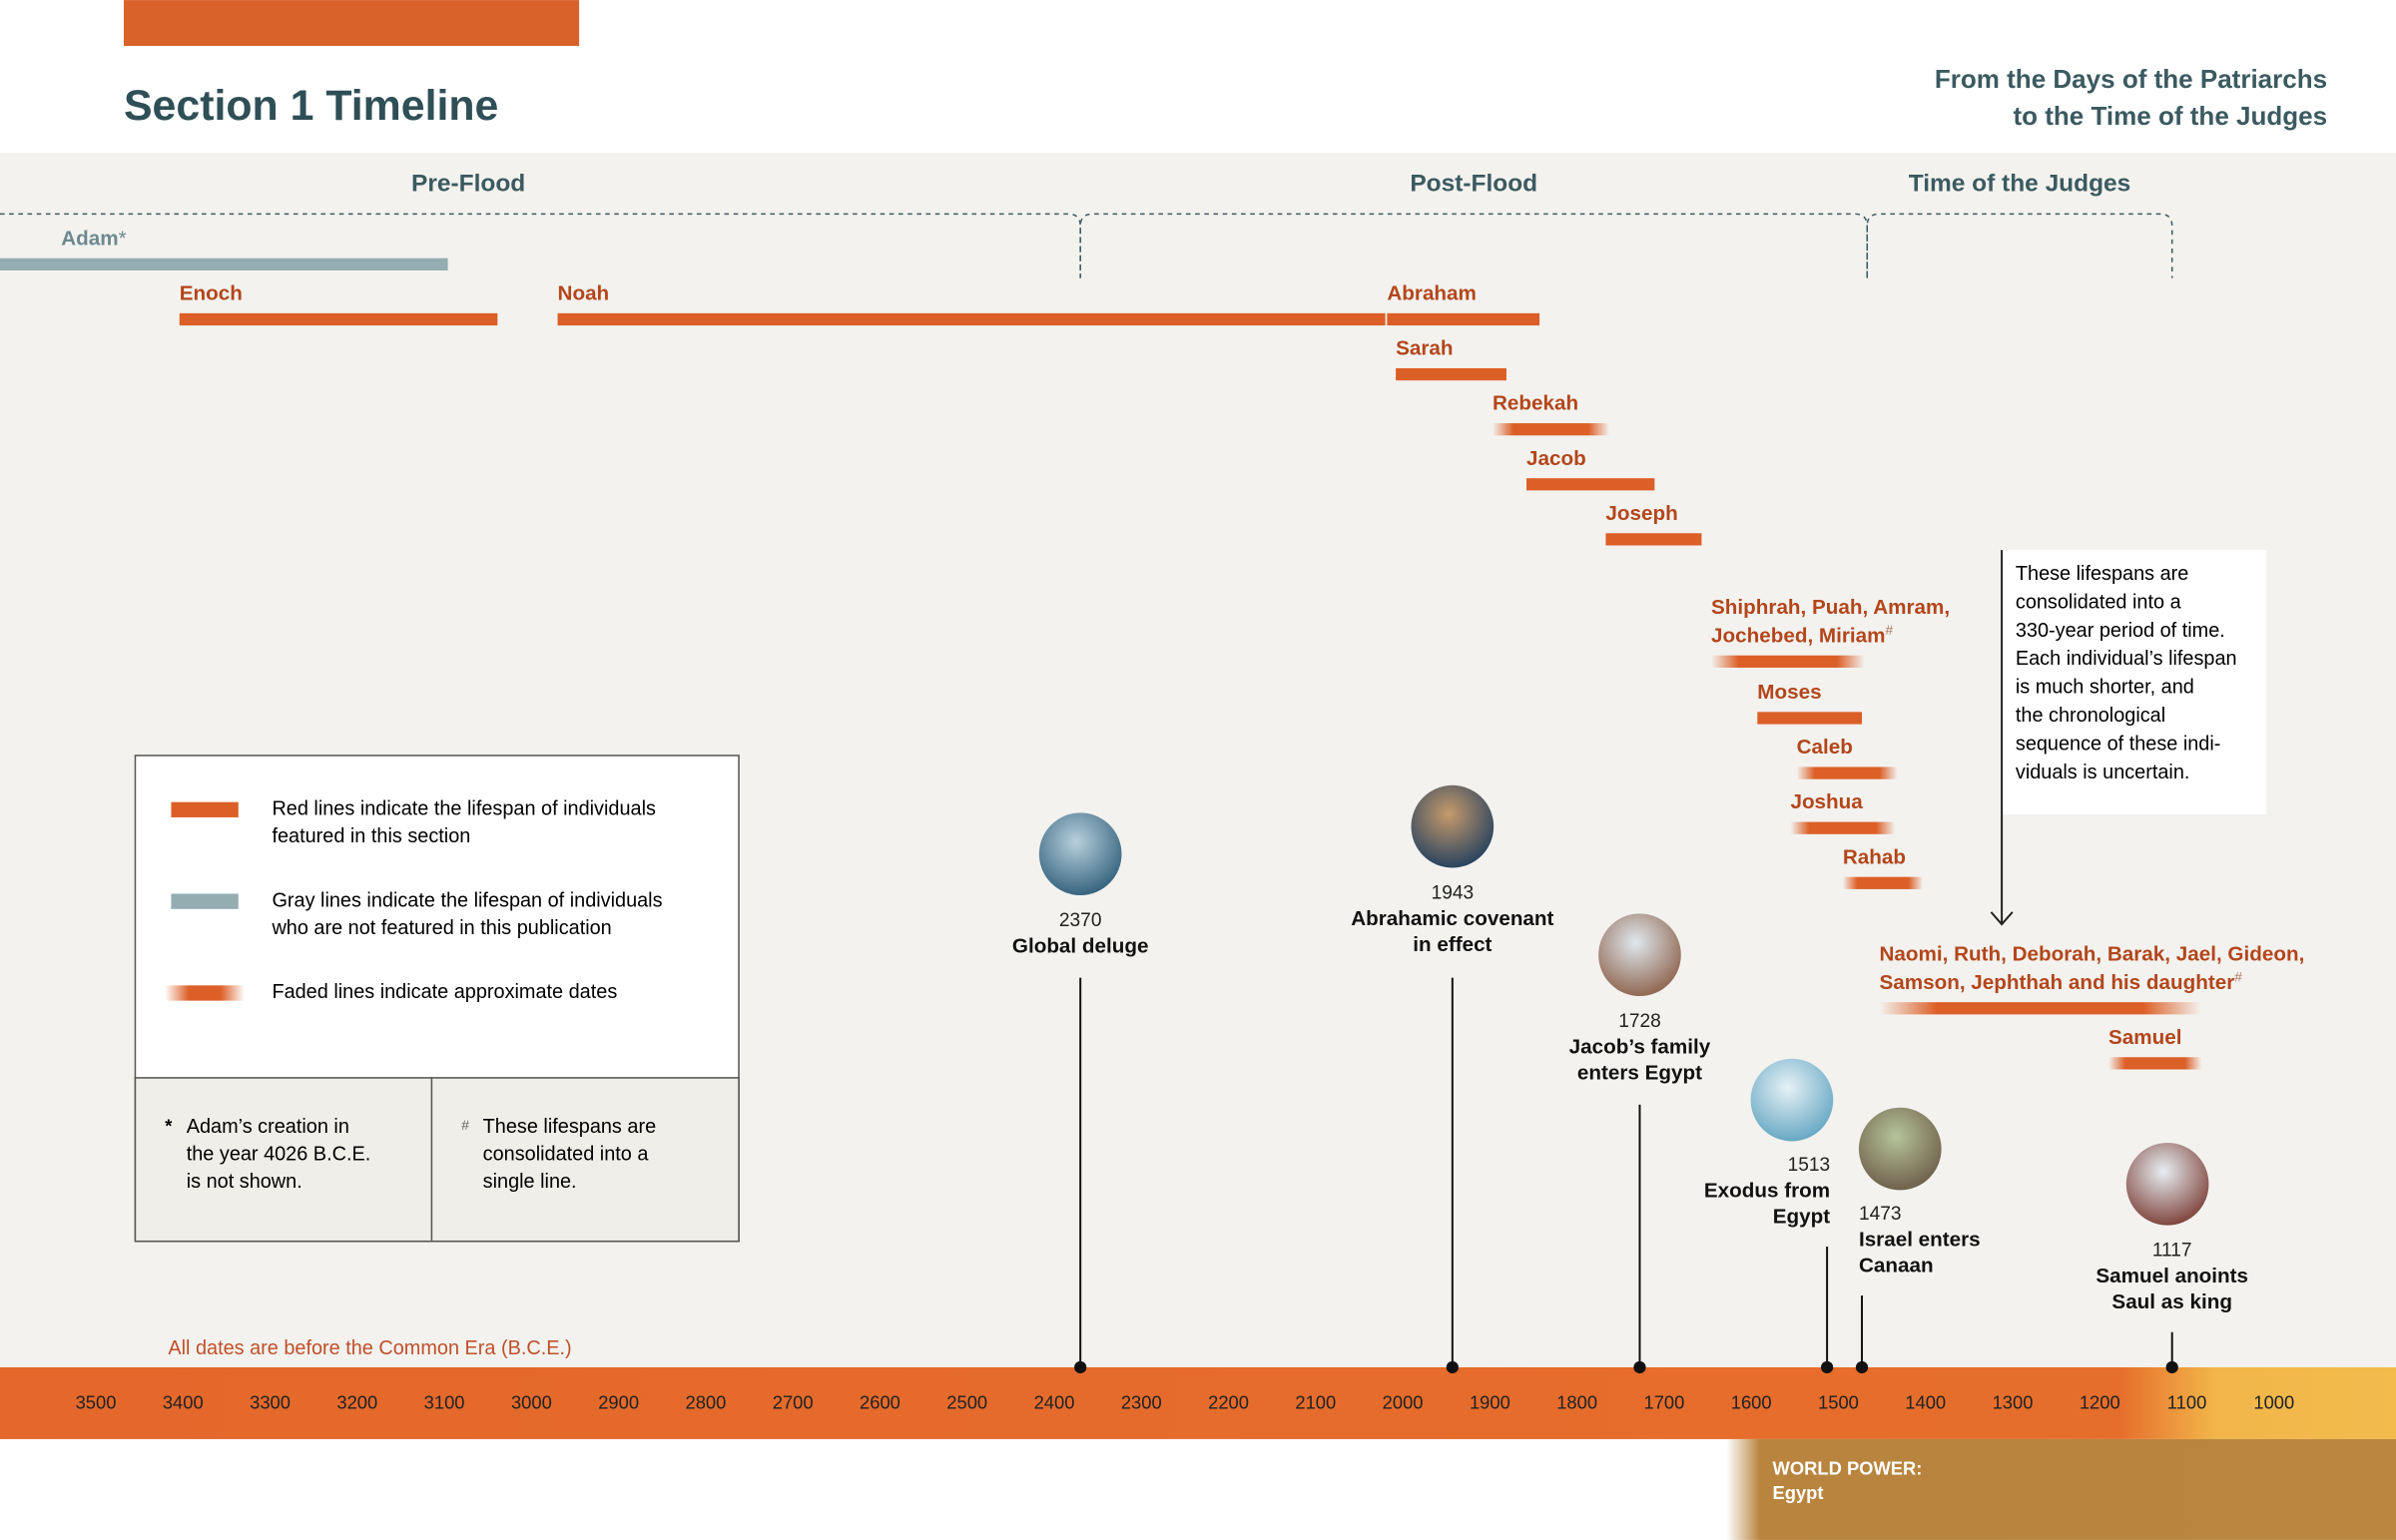 The height and width of the screenshot is (1540, 2396). I want to click on x-tick-label: 1100, so click(2186, 1402).